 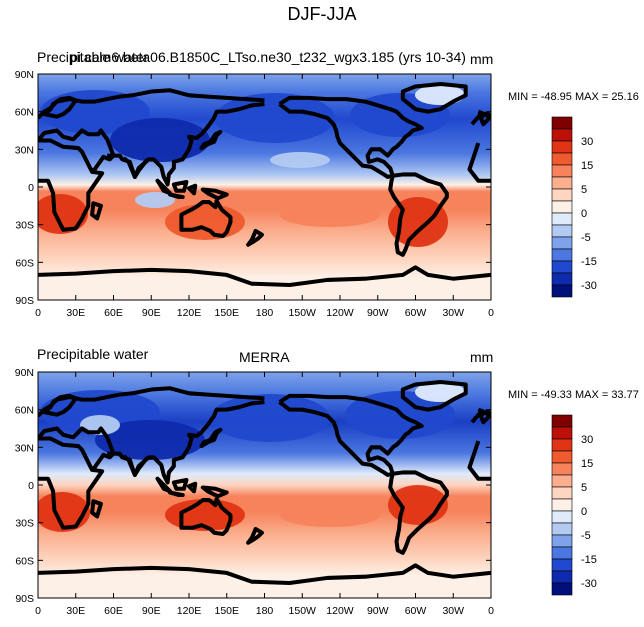 I want to click on panel1-lat-label: 60N, so click(x=24, y=113).